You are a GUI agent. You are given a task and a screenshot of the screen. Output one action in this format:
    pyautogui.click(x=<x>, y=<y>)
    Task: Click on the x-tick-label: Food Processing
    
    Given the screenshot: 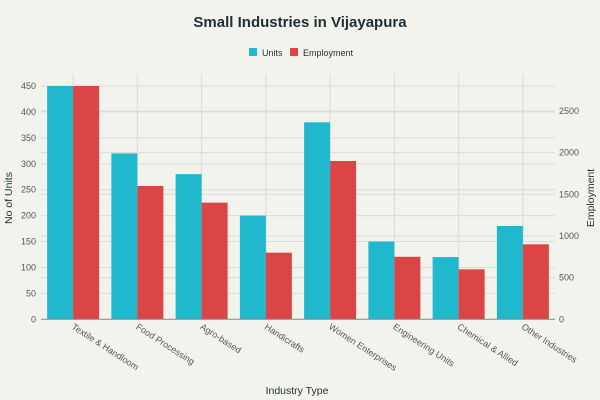 What is the action you would take?
    pyautogui.click(x=165, y=344)
    